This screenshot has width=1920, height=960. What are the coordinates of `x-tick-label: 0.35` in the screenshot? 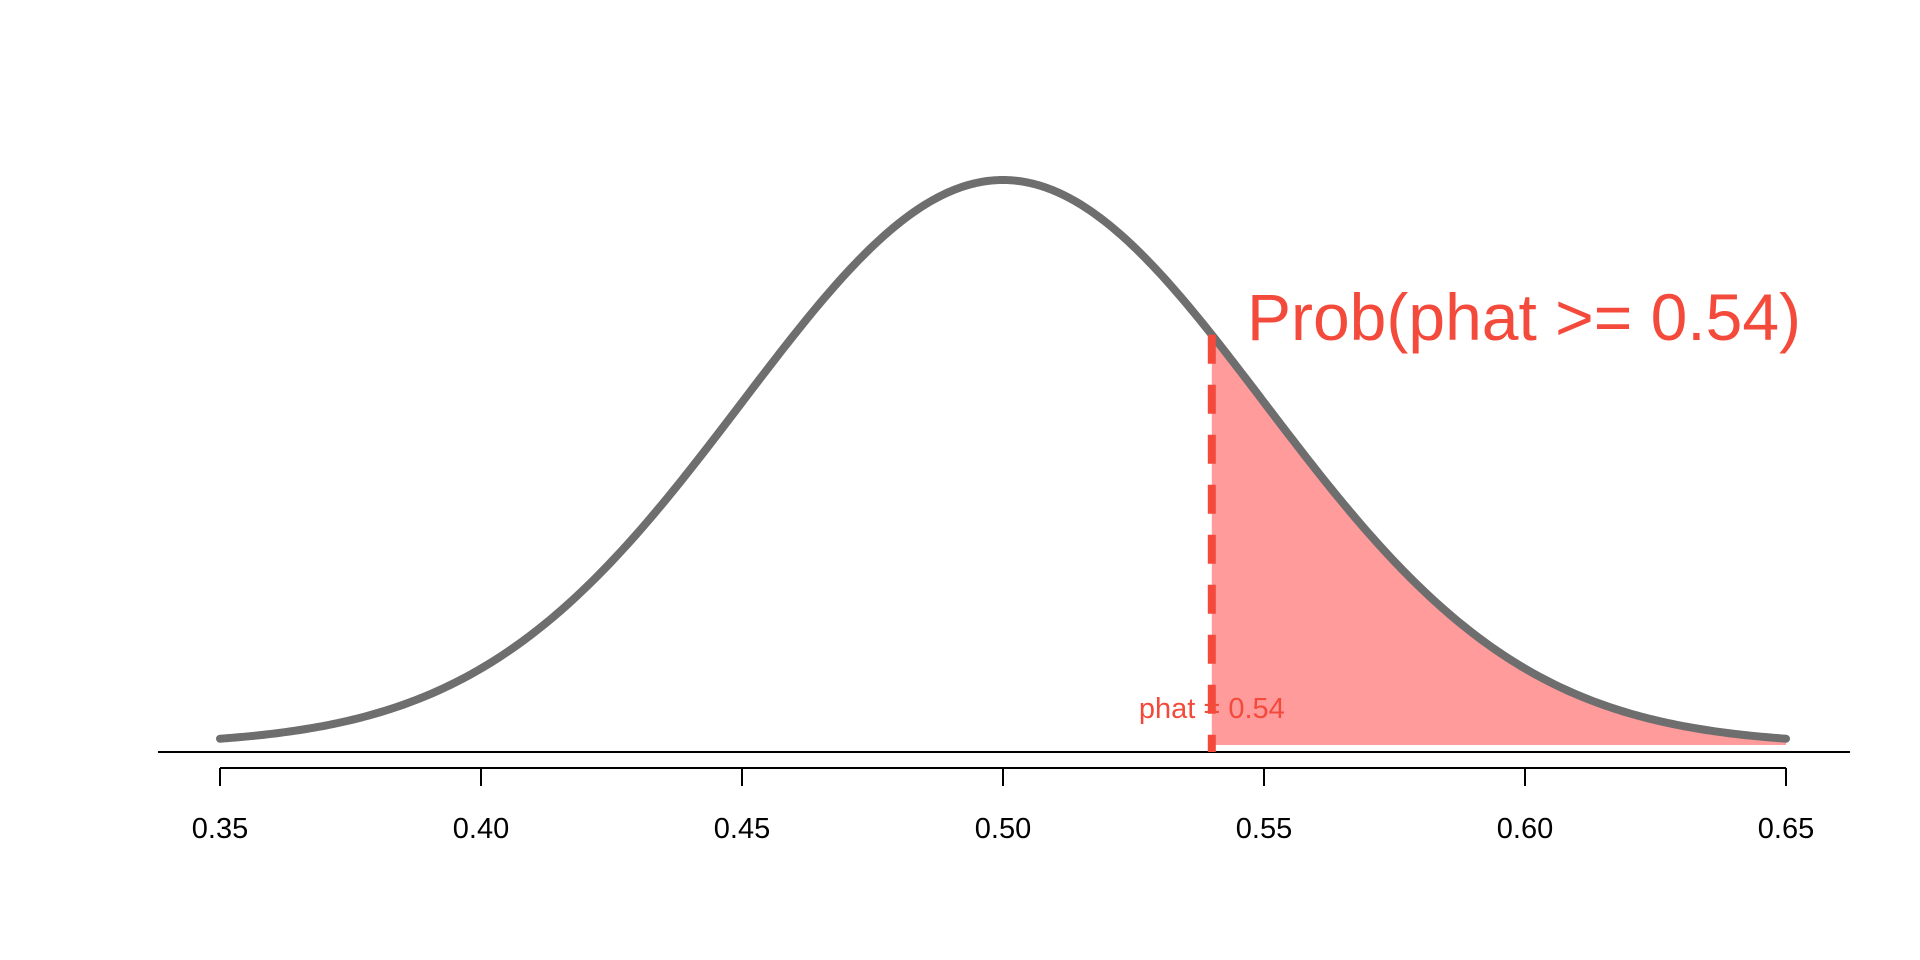 It's located at (220, 829).